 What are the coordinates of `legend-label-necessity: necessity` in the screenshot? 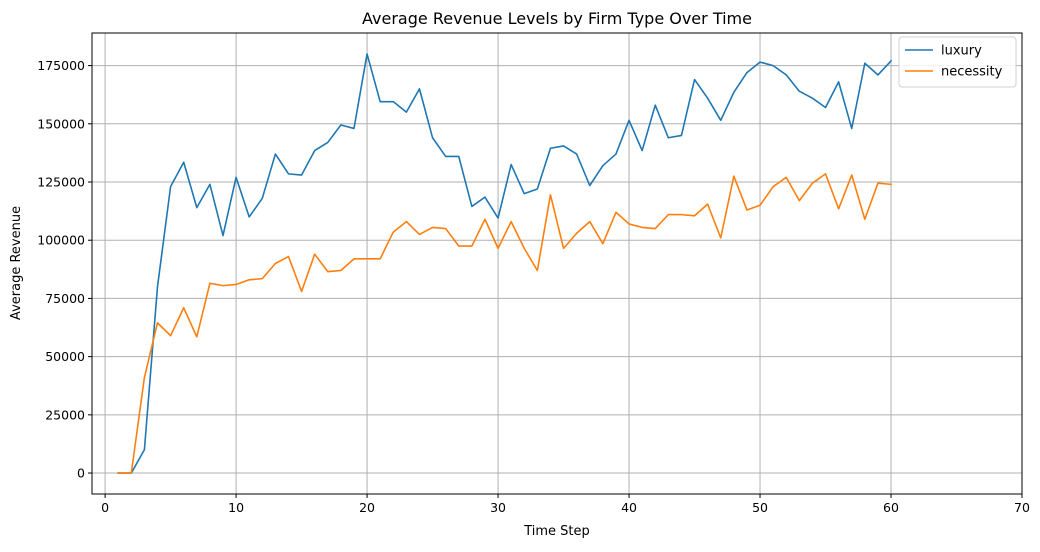 It's located at (972, 72).